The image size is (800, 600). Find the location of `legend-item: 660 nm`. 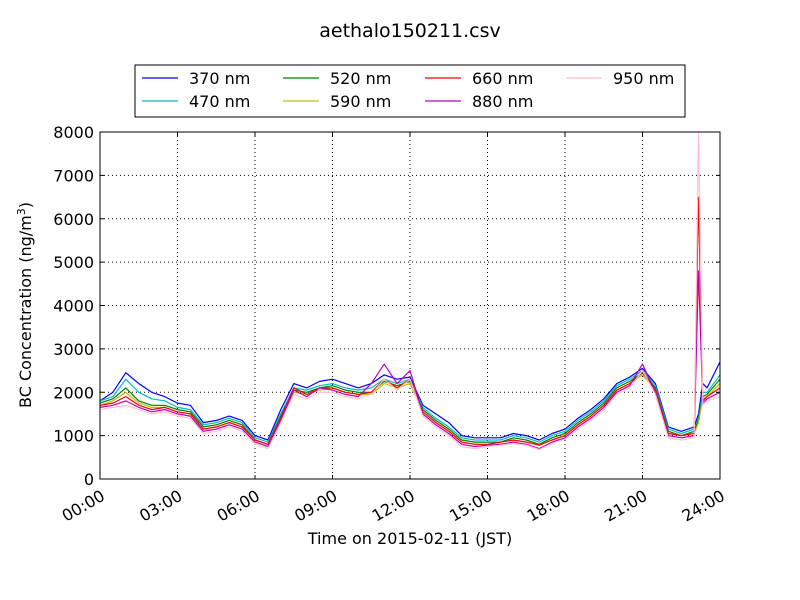

legend-item: 660 nm is located at coordinates (479, 78).